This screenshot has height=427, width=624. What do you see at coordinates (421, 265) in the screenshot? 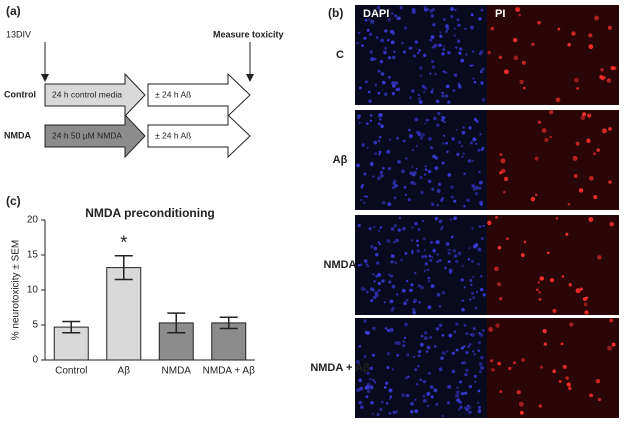
I see `micrograph` at bounding box center [421, 265].